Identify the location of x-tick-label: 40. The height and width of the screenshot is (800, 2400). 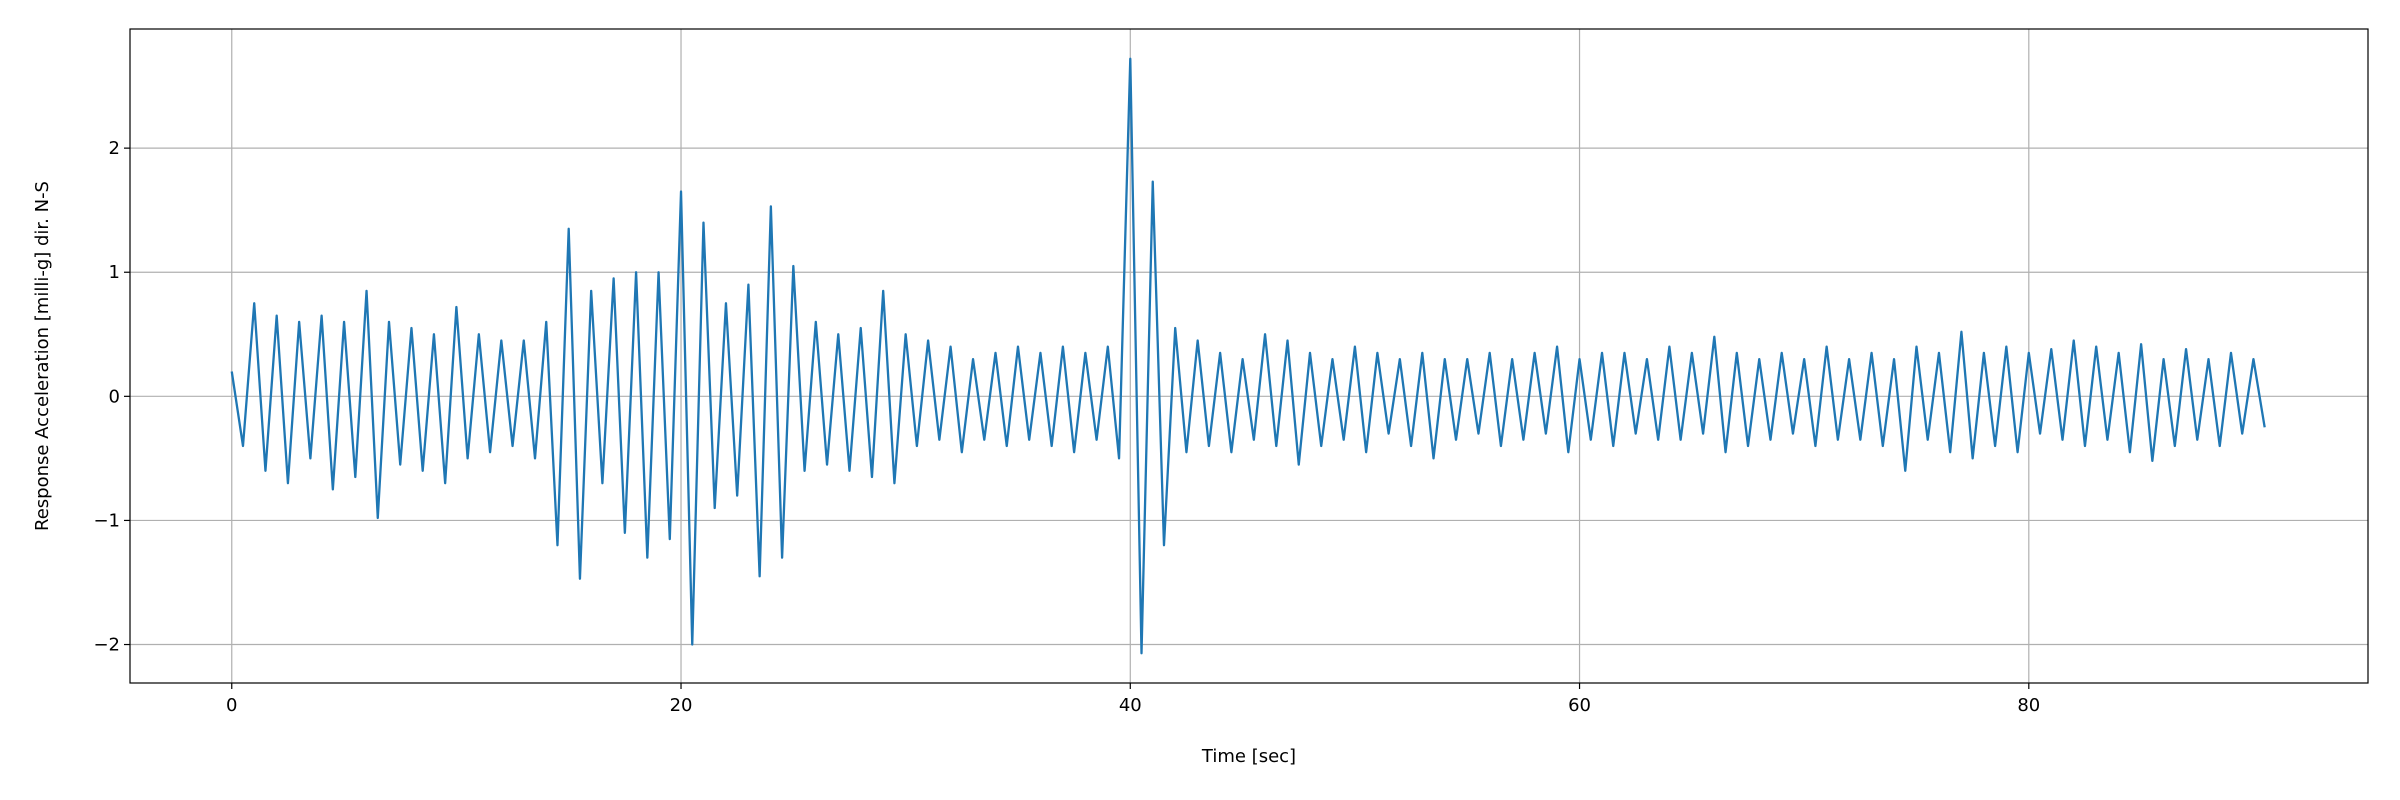
(1130, 705).